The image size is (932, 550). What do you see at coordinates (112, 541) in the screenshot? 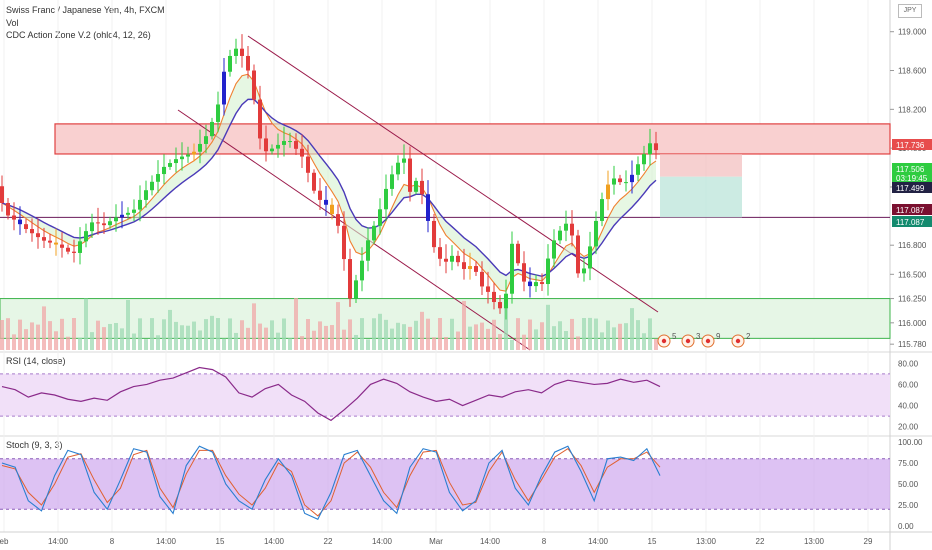
I see `time-tick-label: 8` at bounding box center [112, 541].